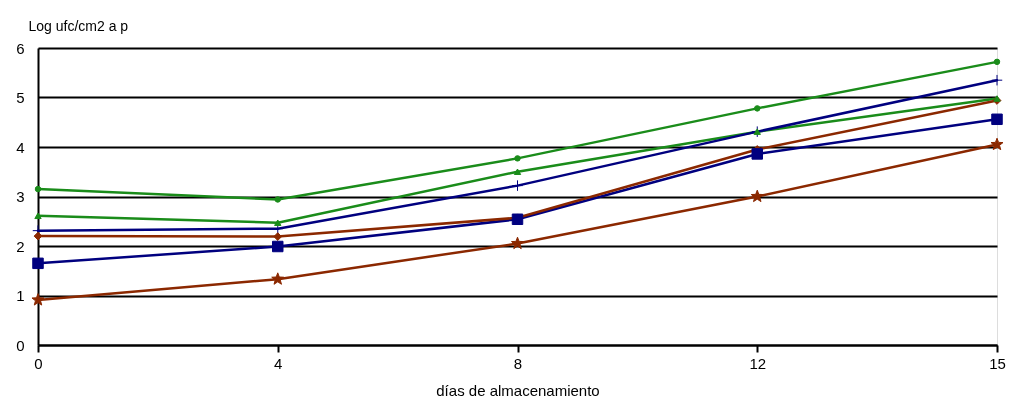 The image size is (1009, 407). Describe the element at coordinates (20, 196) in the screenshot. I see `y-tick-label: 3` at that location.